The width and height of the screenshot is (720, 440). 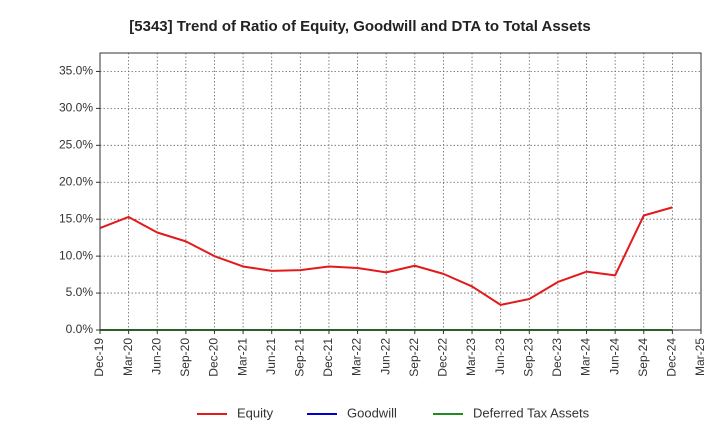 What do you see at coordinates (156, 356) in the screenshot?
I see `x-tick-label: Jun-20` at bounding box center [156, 356].